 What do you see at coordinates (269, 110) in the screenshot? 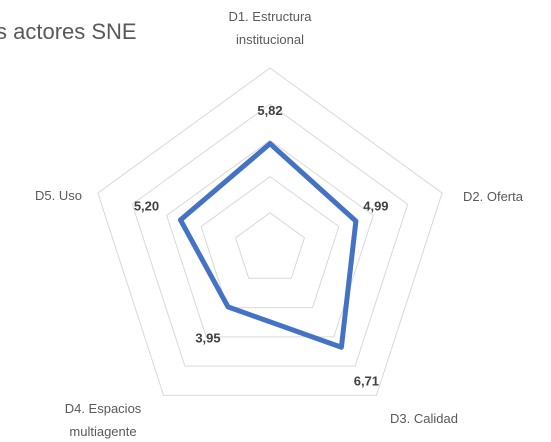
I see `data-label: 5,82` at bounding box center [269, 110].